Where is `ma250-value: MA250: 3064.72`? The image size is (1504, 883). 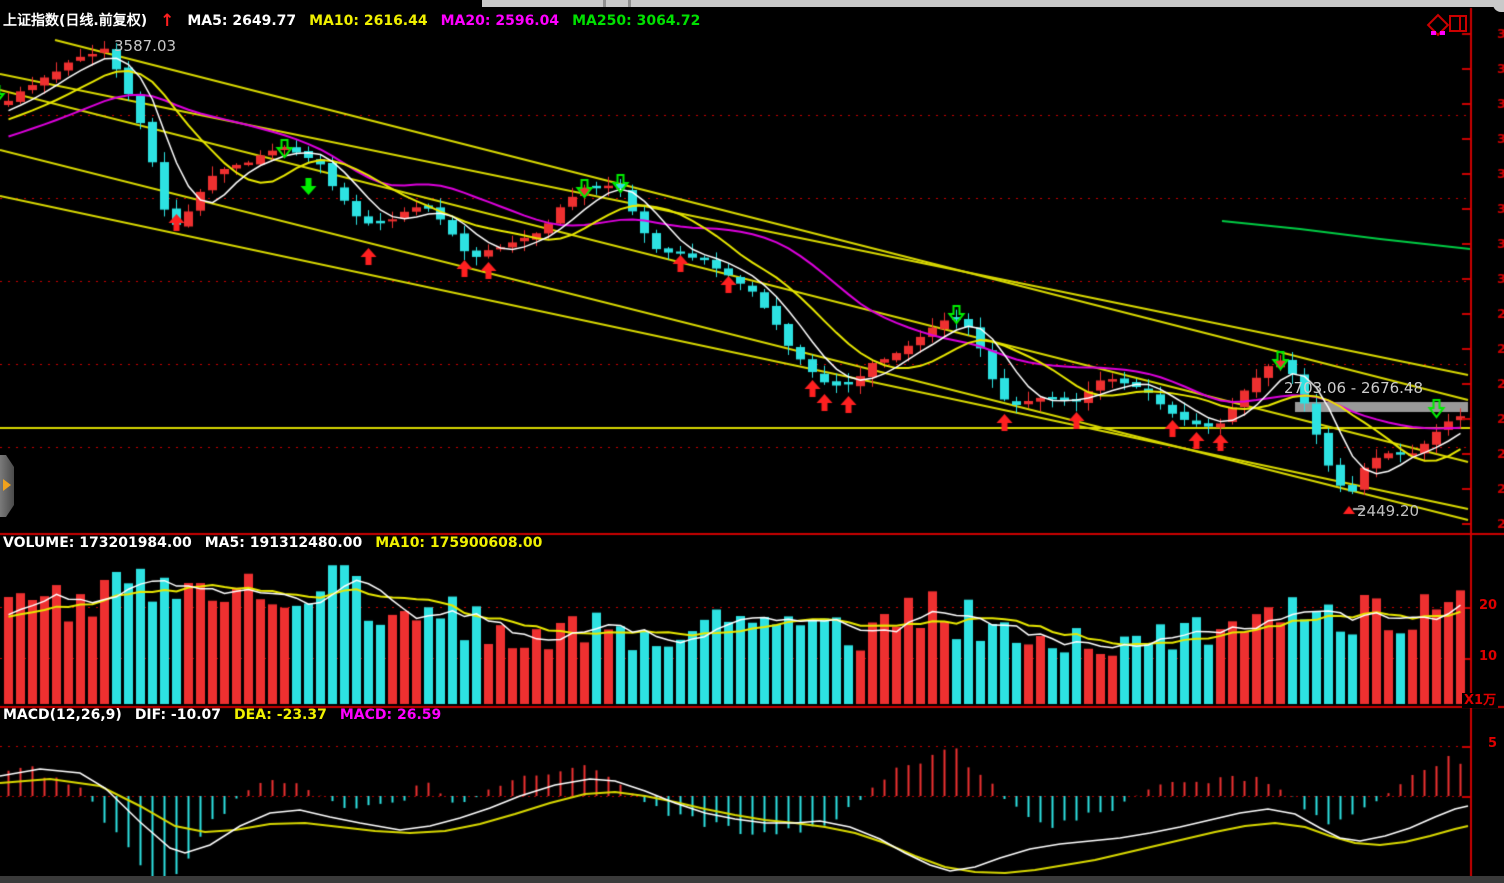 ma250-value: MA250: 3064.72 is located at coordinates (636, 21).